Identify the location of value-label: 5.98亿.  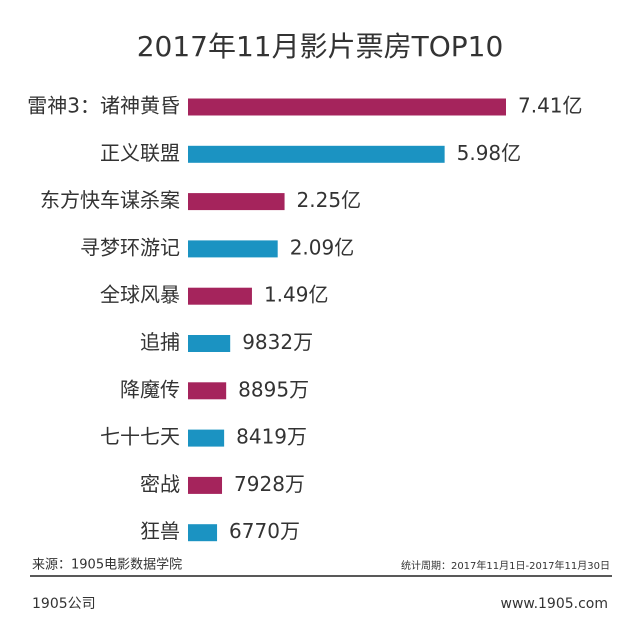
(489, 153).